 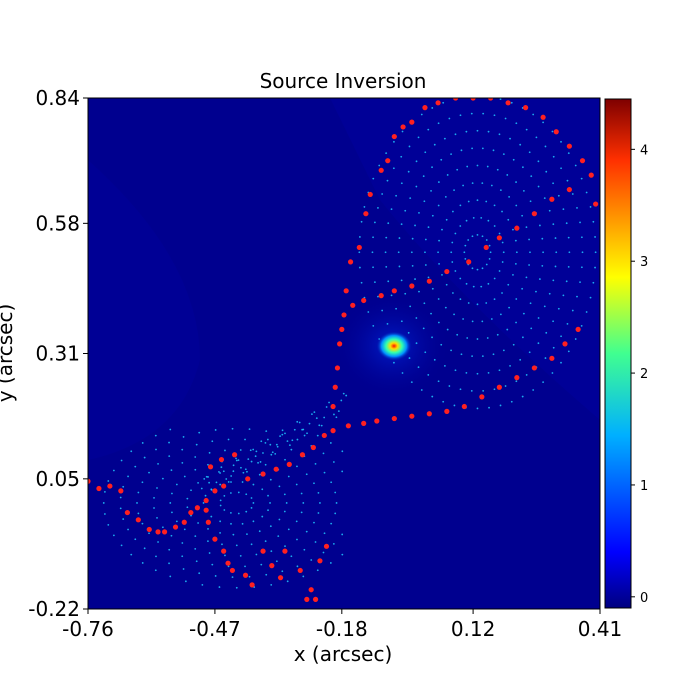 I want to click on x-tick-label: 0.12, so click(x=473, y=629).